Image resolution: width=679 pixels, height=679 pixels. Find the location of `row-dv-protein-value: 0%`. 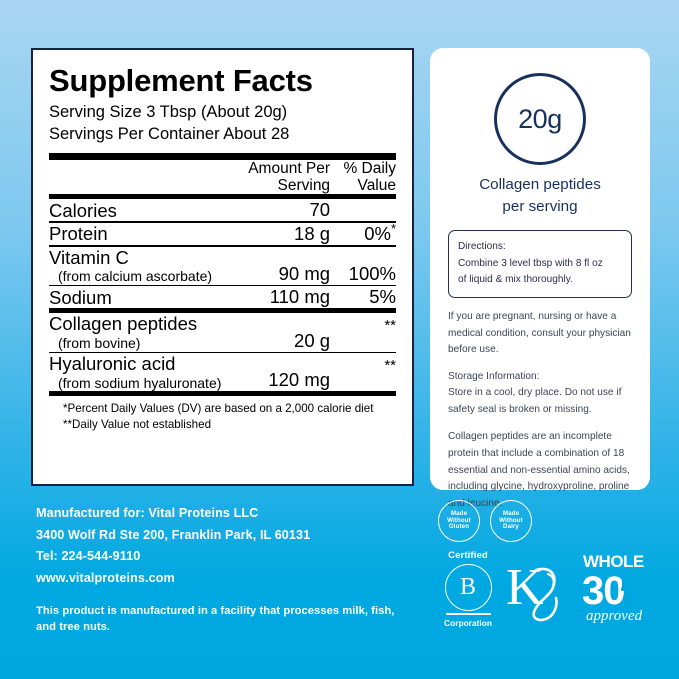

row-dv-protein-value: 0% is located at coordinates (377, 233).